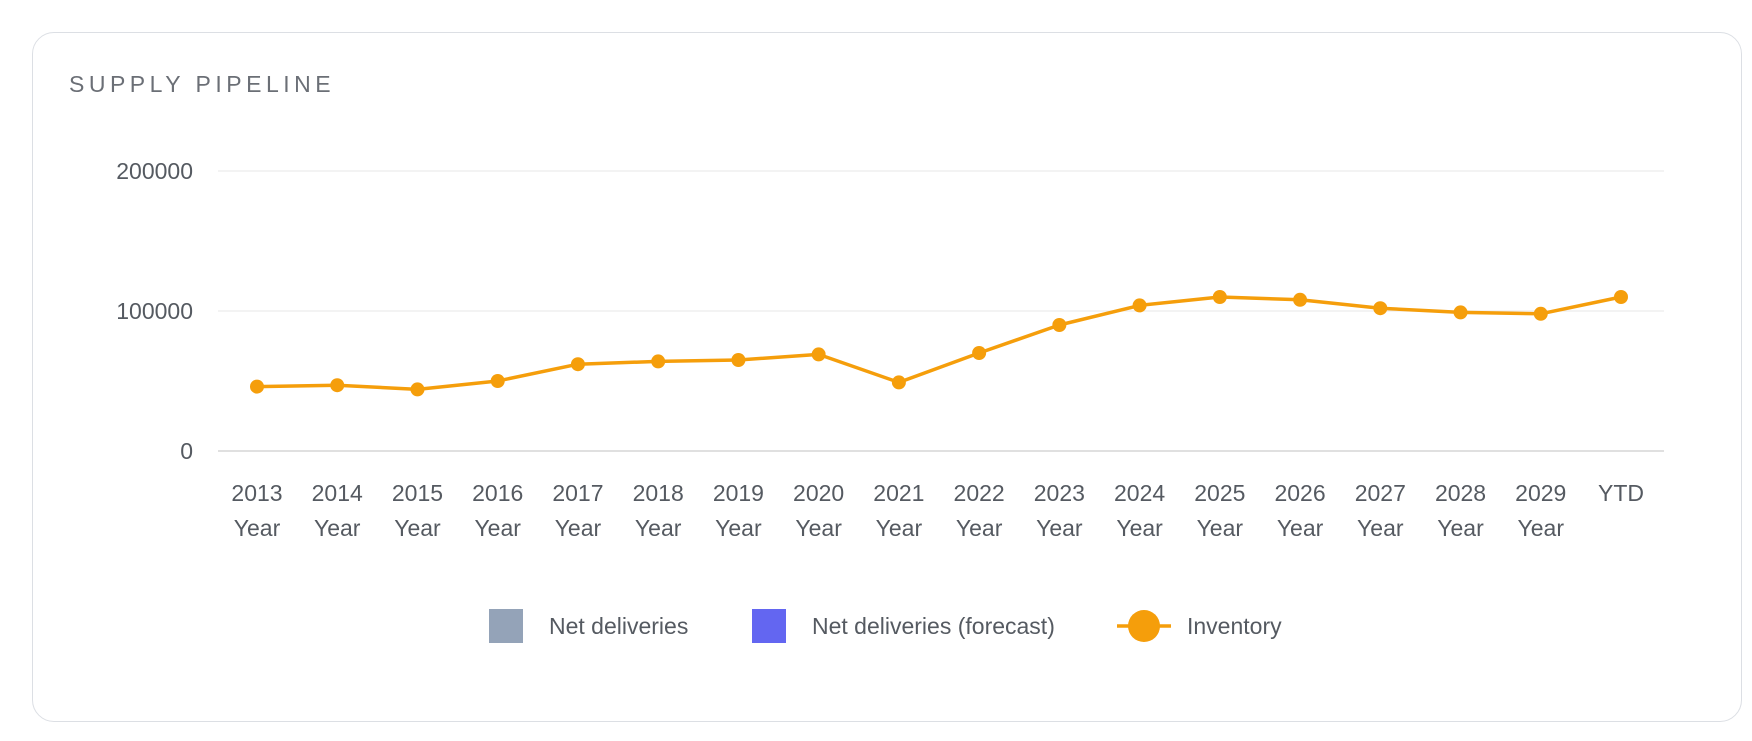  What do you see at coordinates (1139, 510) in the screenshot?
I see `x-tick-label: 2024 Year` at bounding box center [1139, 510].